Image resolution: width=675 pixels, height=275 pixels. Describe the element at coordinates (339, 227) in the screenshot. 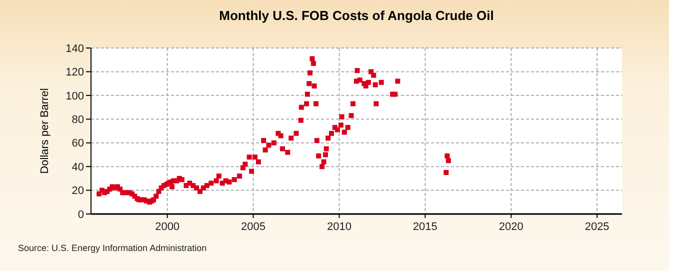

I see `x-tick-label: 2010` at that location.